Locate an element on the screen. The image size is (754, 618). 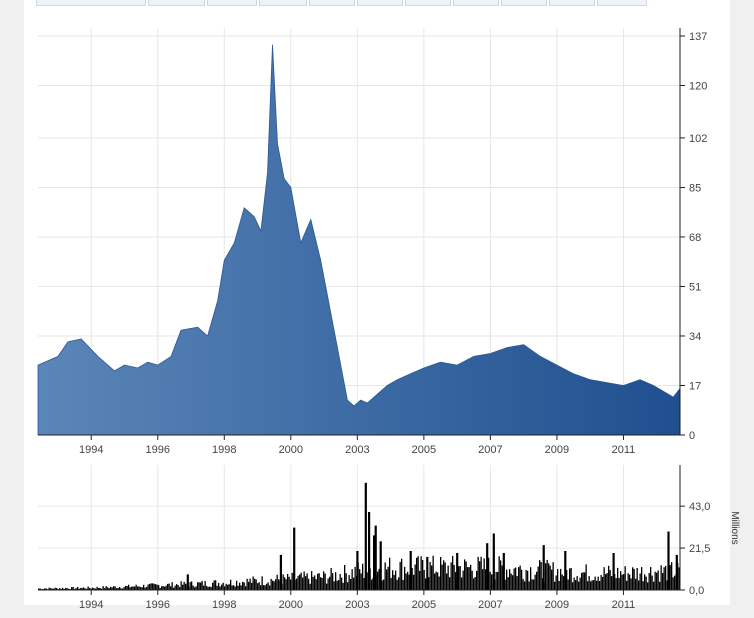
price-ytick-label: 68 is located at coordinates (695, 238).